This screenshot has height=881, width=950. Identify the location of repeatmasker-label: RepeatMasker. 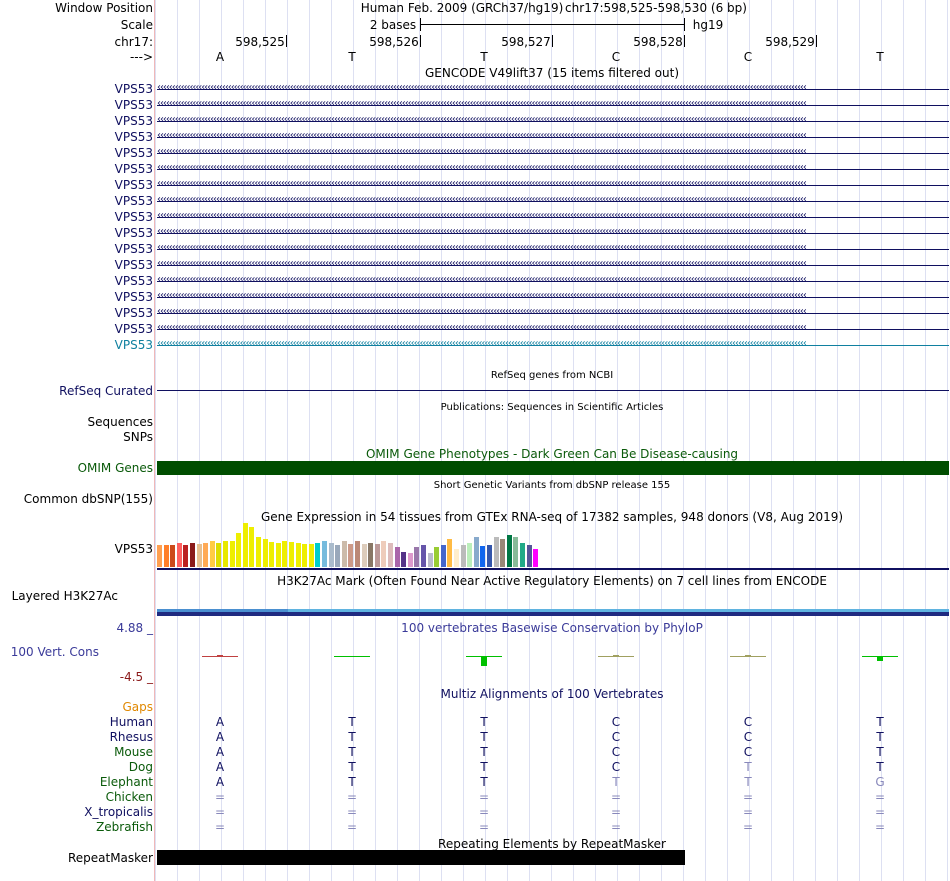
(110, 858).